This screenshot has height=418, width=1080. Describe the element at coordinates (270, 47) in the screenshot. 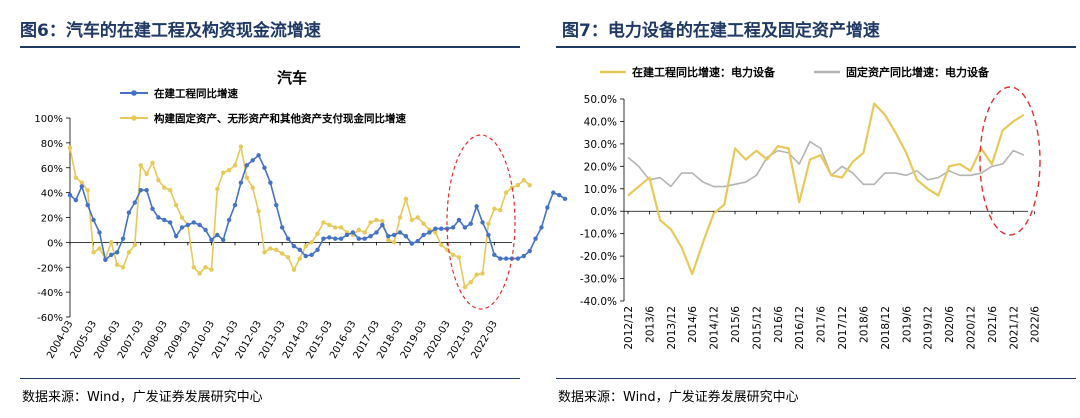

I see `left-title-rule` at that location.